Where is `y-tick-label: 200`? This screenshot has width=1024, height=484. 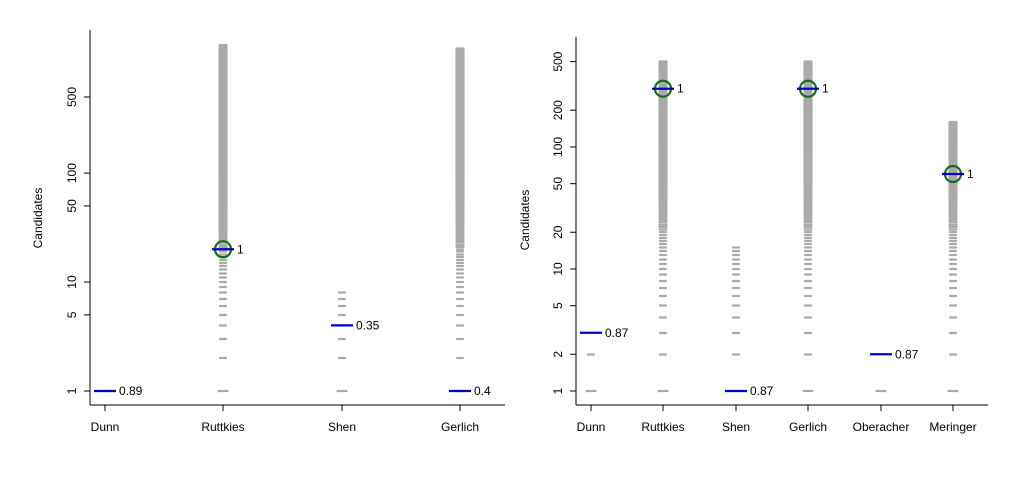 y-tick-label: 200 is located at coordinates (558, 110).